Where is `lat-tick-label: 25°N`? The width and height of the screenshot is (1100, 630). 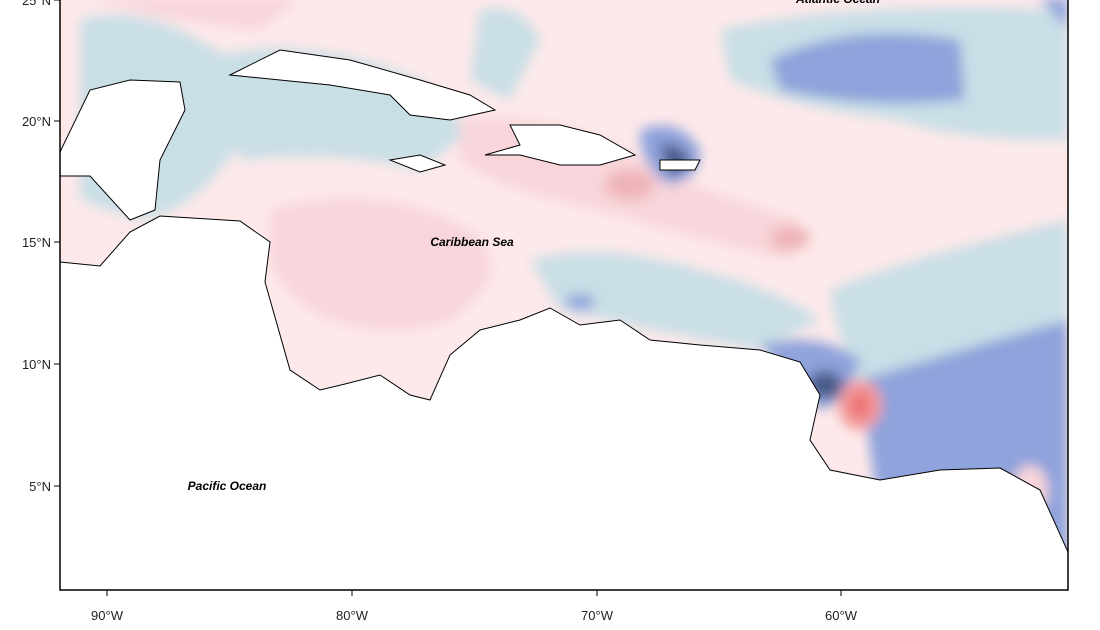
lat-tick-label: 25°N is located at coordinates (36, 4).